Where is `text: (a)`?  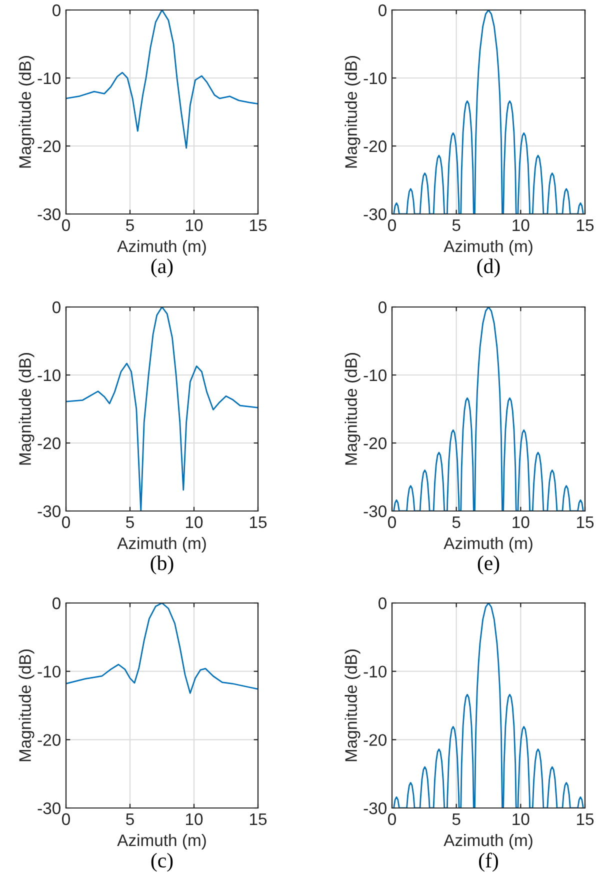 text: (a) is located at coordinates (162, 268).